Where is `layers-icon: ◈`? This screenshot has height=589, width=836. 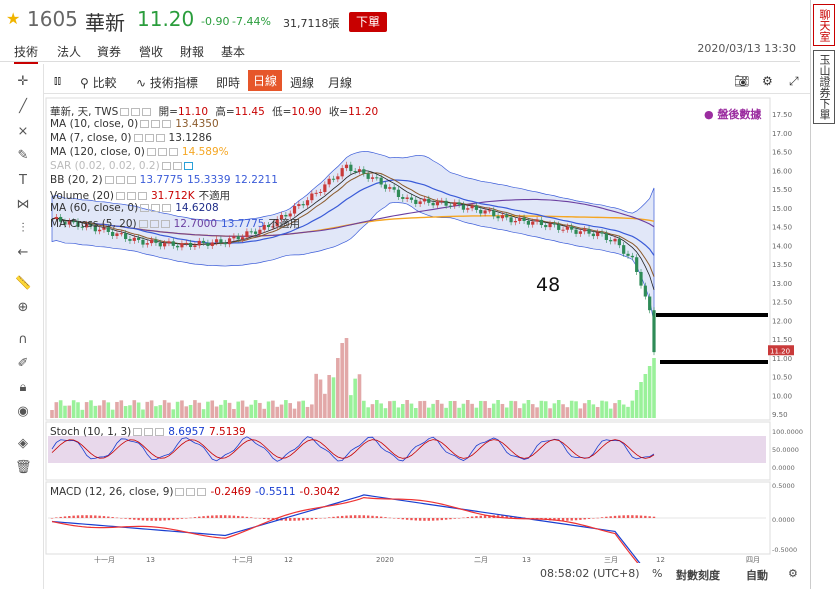
layers-icon: ◈ is located at coordinates (23, 443).